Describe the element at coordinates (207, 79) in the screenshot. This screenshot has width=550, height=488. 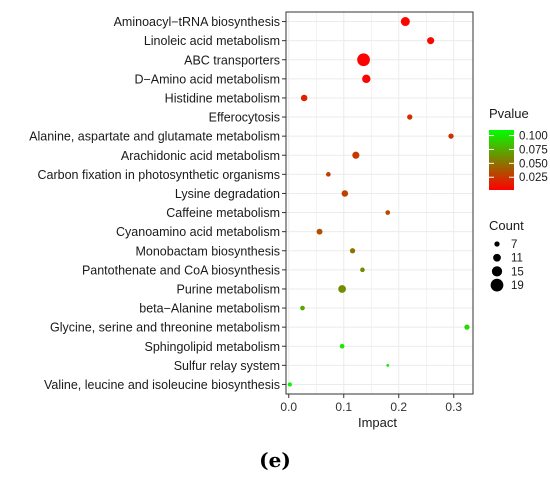
I see `y-category-label: D−Amino acid metabolism` at that location.